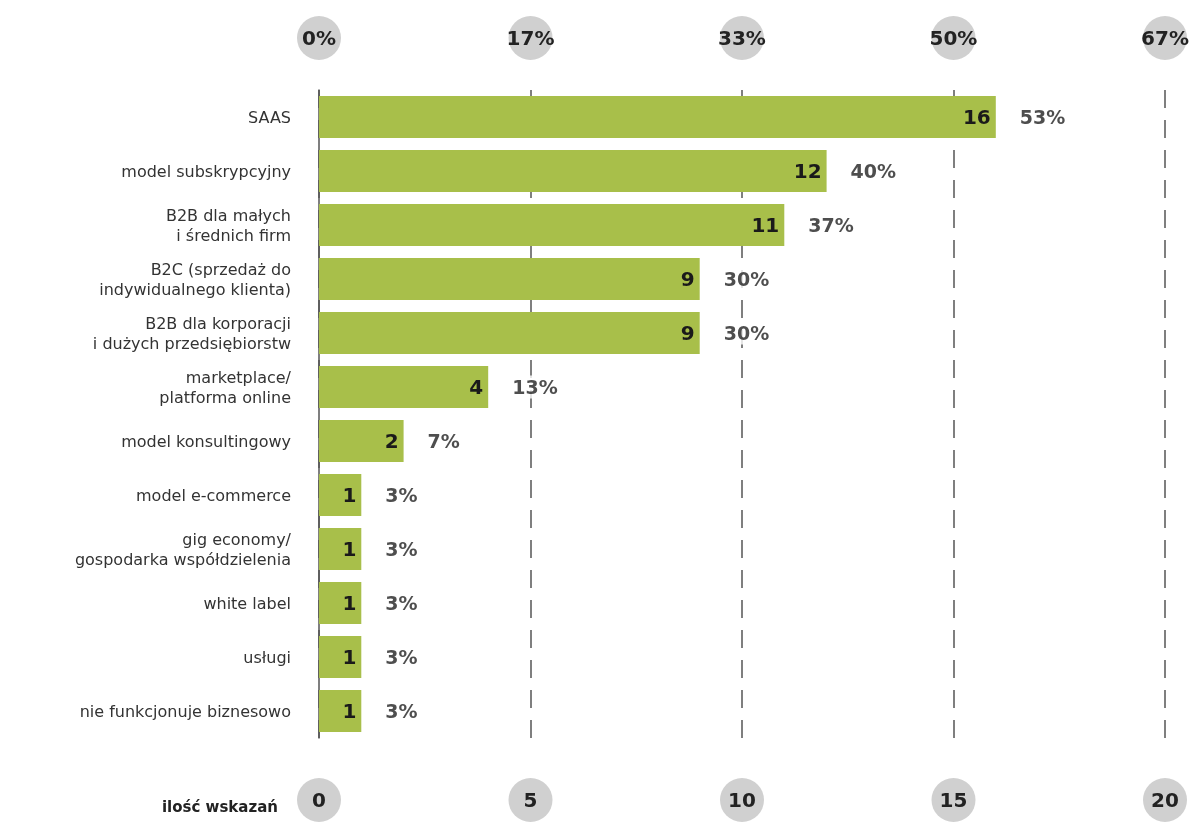 This screenshot has height=824, width=1195. What do you see at coordinates (1042, 117) in the screenshot?
I see `annotation: 53%` at bounding box center [1042, 117].